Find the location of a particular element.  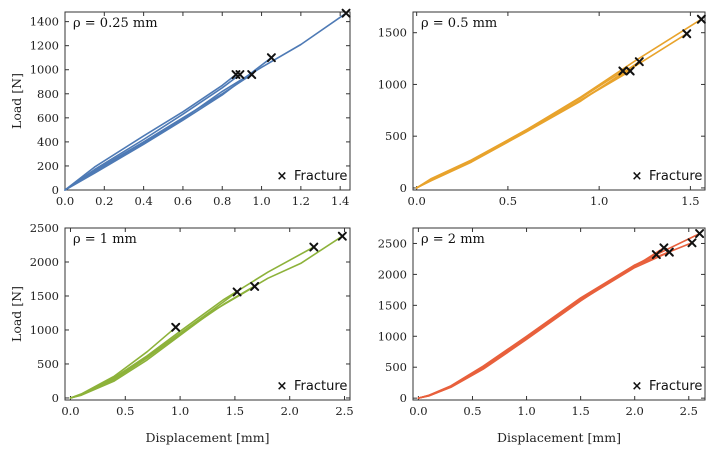

y-tick-label: 800 is located at coordinates (48, 94).